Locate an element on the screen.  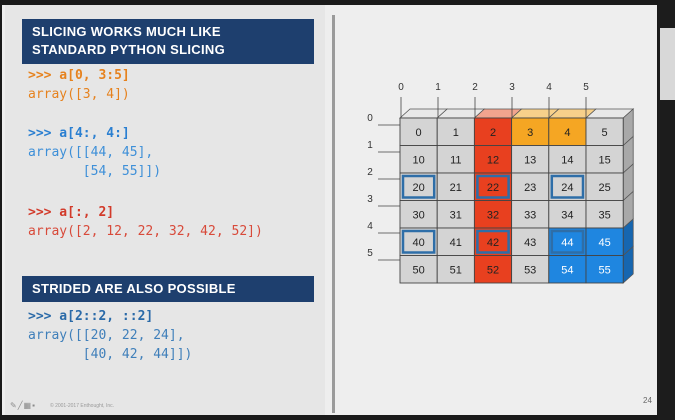
cell-value: 32 is located at coordinates (493, 215).